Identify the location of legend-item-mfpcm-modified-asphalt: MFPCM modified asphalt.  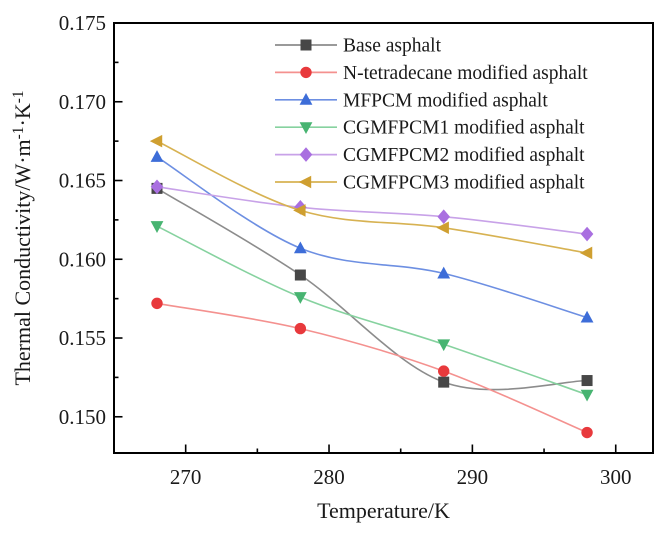
(411, 100).